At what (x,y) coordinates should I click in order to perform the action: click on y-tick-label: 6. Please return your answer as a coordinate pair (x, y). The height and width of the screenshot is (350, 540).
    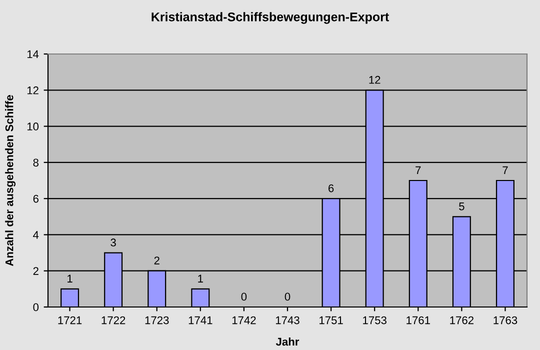
    Looking at the image, I should click on (35, 198).